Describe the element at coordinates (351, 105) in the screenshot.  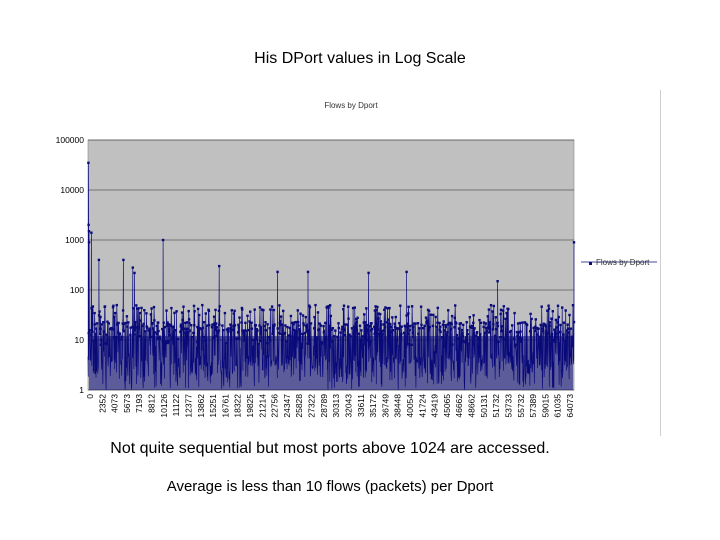
I see `chart-title: Flows by Dport` at that location.